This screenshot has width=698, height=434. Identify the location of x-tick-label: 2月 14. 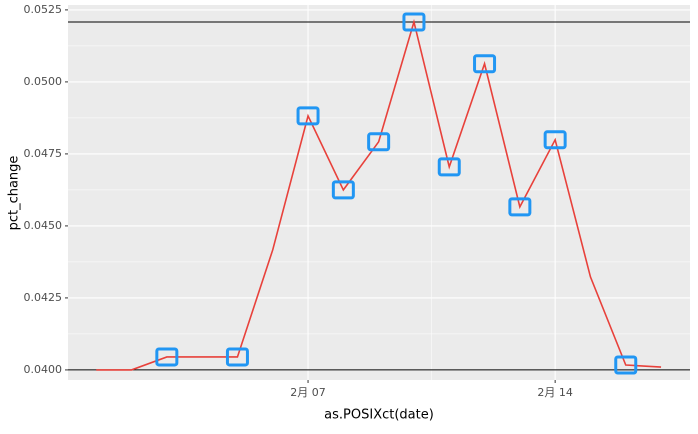
(555, 392).